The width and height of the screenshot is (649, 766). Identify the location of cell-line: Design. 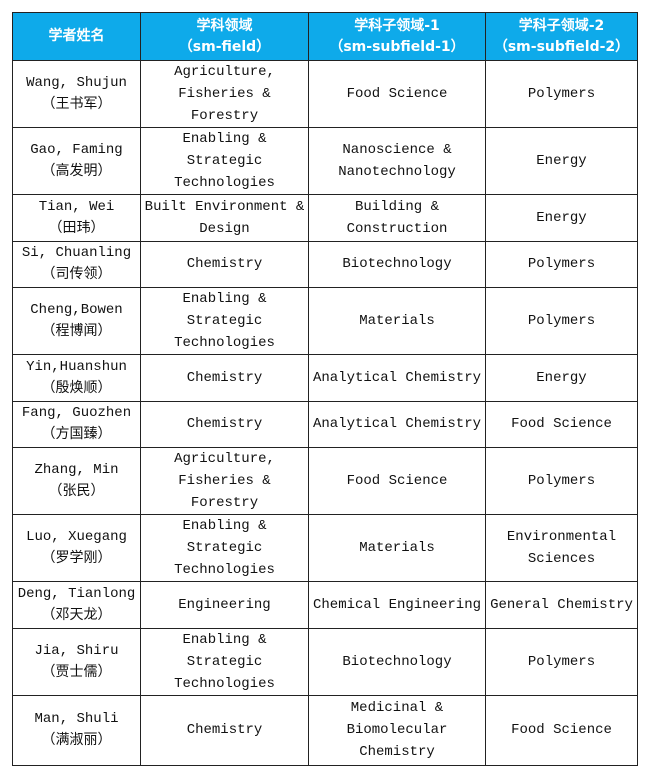
(224, 228).